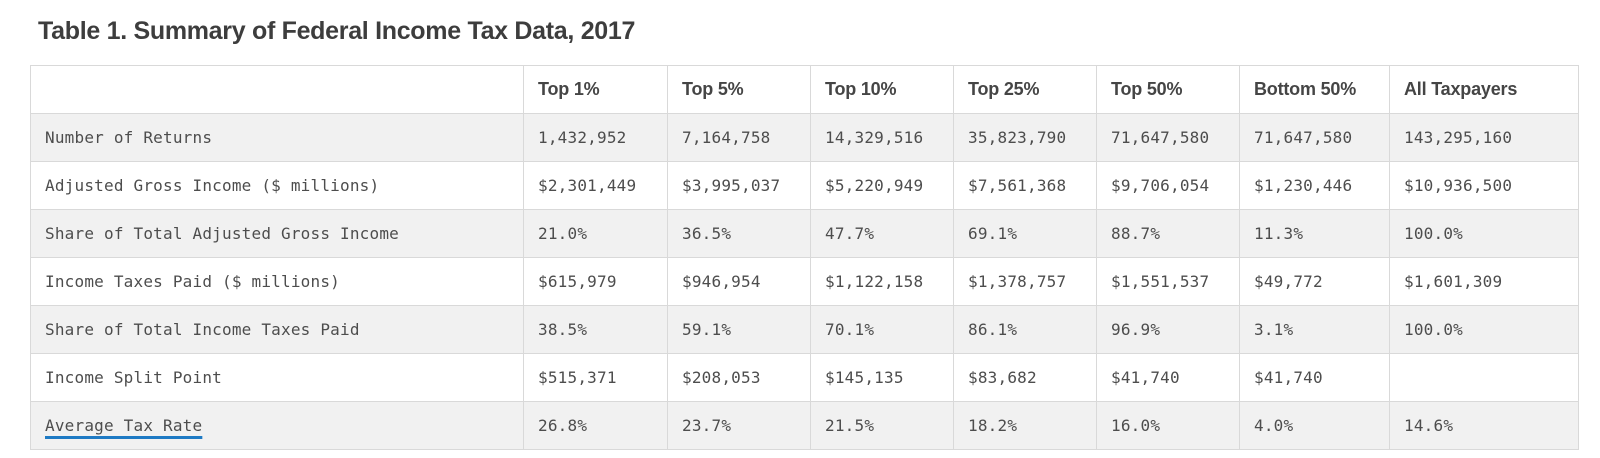  Describe the element at coordinates (739, 137) in the screenshot. I see `data-cell: 7,164,758` at that location.